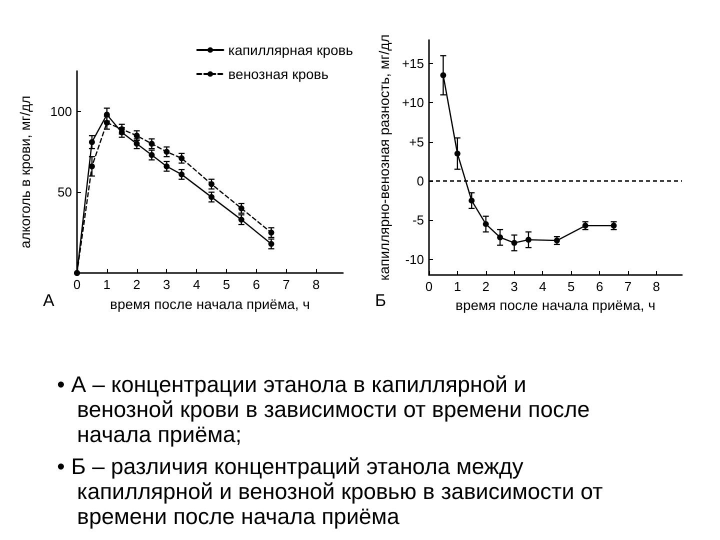 The width and height of the screenshot is (720, 540). Describe the element at coordinates (330, 491) in the screenshot. I see `text: • Б – различия концентраций этанола между капиллярной и венозной кровью в зависимости от времени после начала приёма` at that location.